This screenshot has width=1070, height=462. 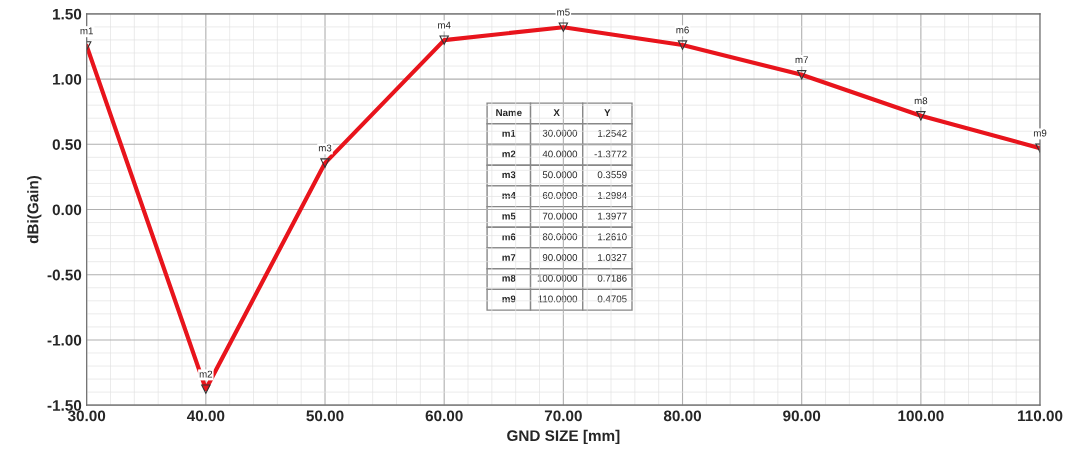 What do you see at coordinates (1040, 416) in the screenshot?
I see `x-tick-label: 110.00` at bounding box center [1040, 416].